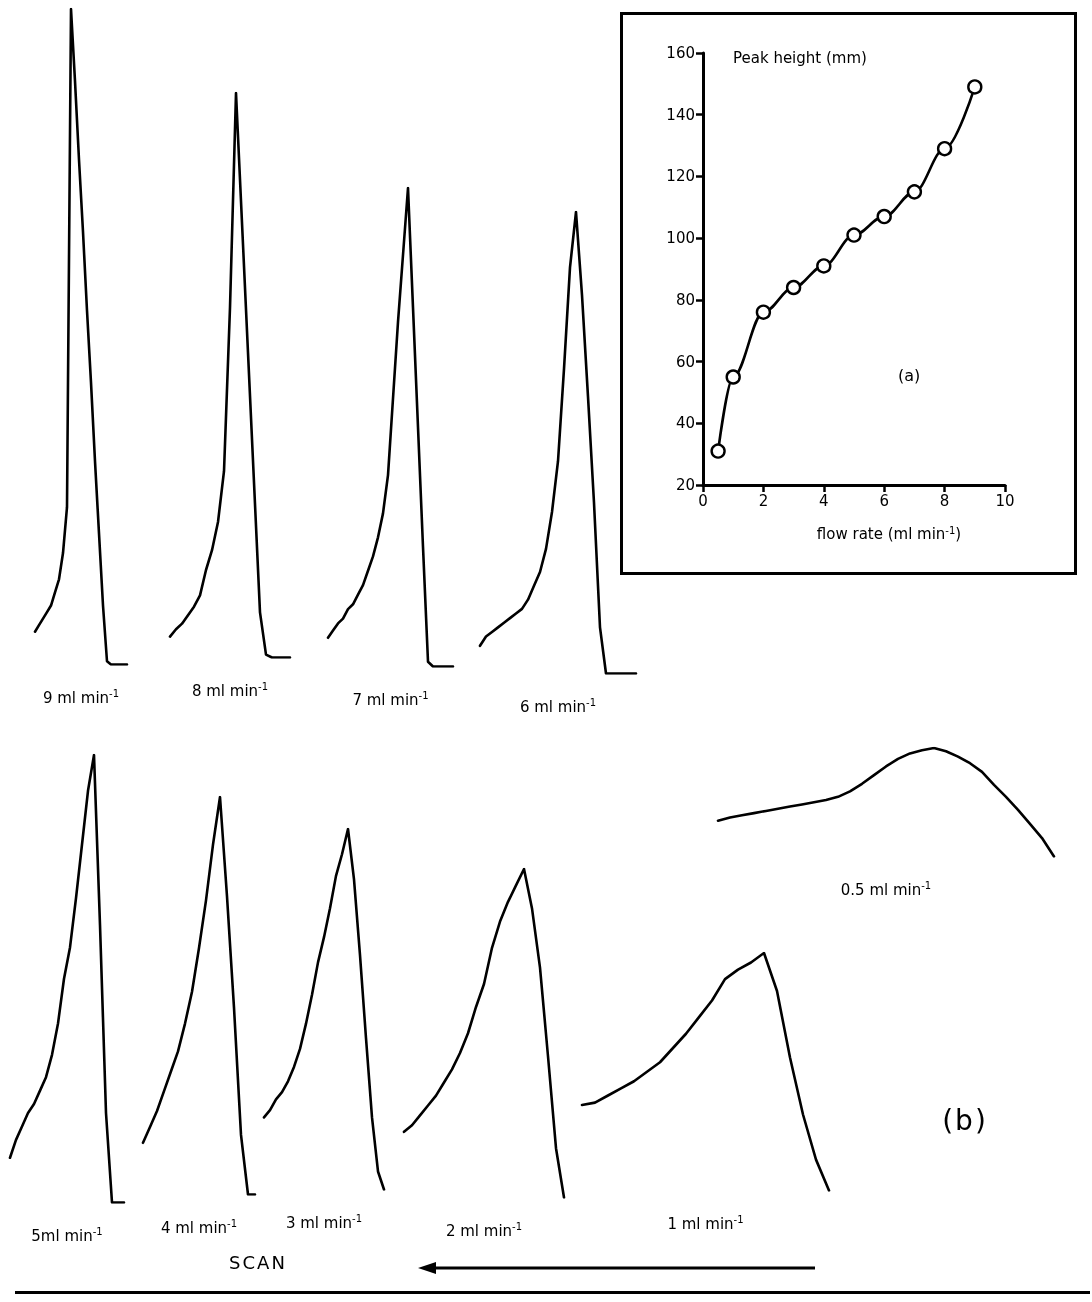 The image size is (1092, 1302). Describe the element at coordinates (680, 176) in the screenshot. I see `y-tick-label: 120` at that location.